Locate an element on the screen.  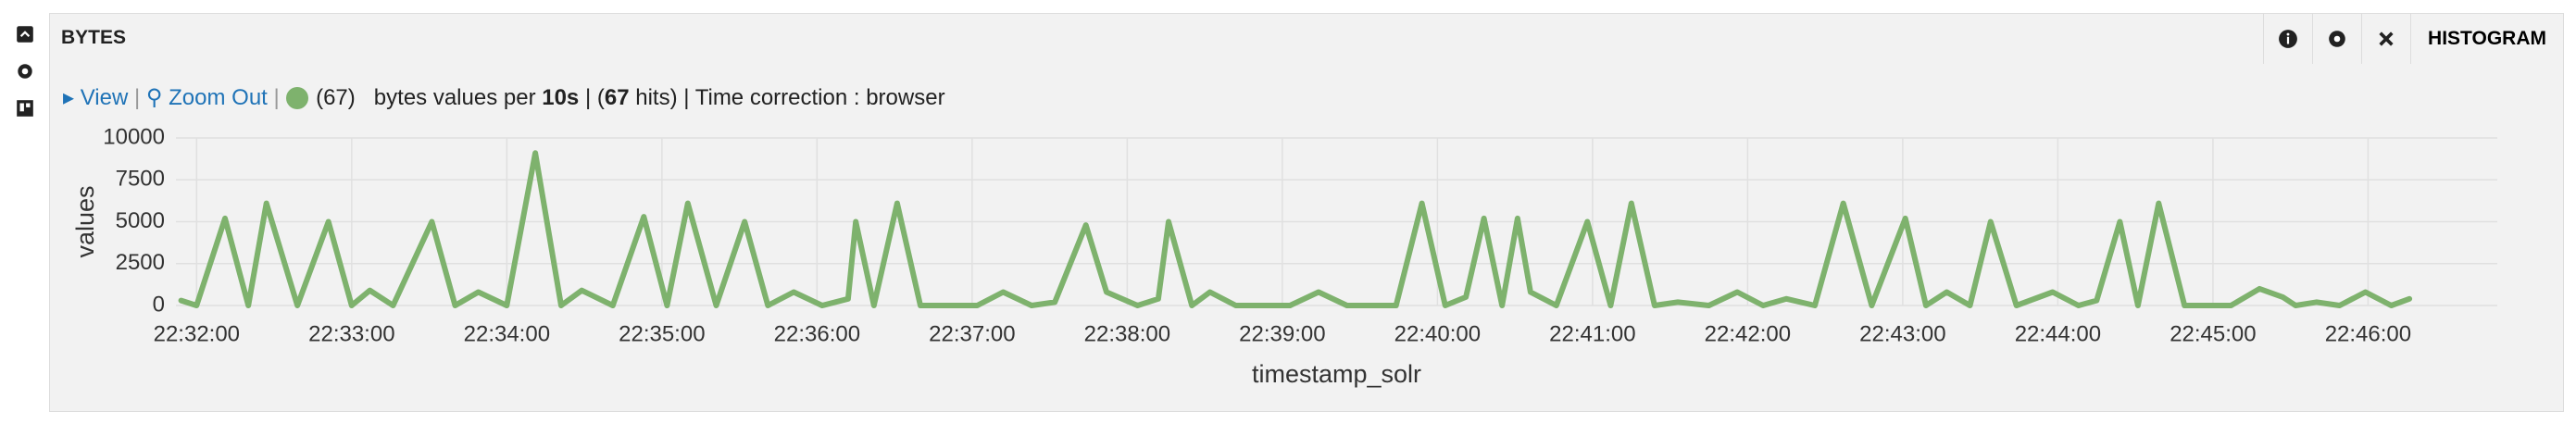
y-tick-label: 2500 is located at coordinates (140, 263).